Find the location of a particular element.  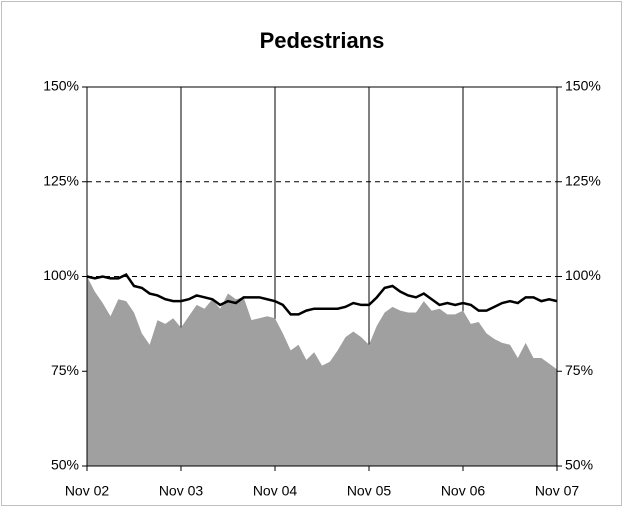

x-tick-label: Nov 05 is located at coordinates (369, 491).